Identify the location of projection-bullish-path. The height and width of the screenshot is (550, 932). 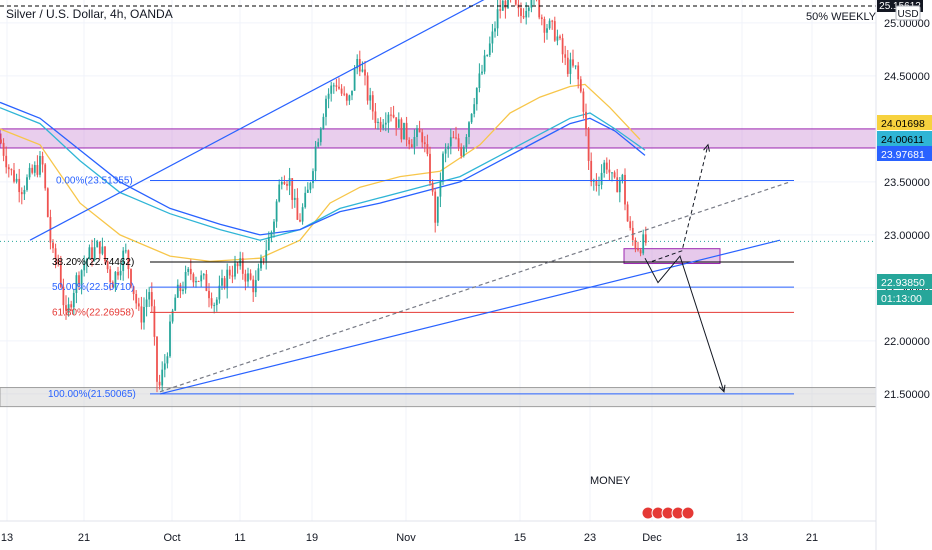
(680, 203).